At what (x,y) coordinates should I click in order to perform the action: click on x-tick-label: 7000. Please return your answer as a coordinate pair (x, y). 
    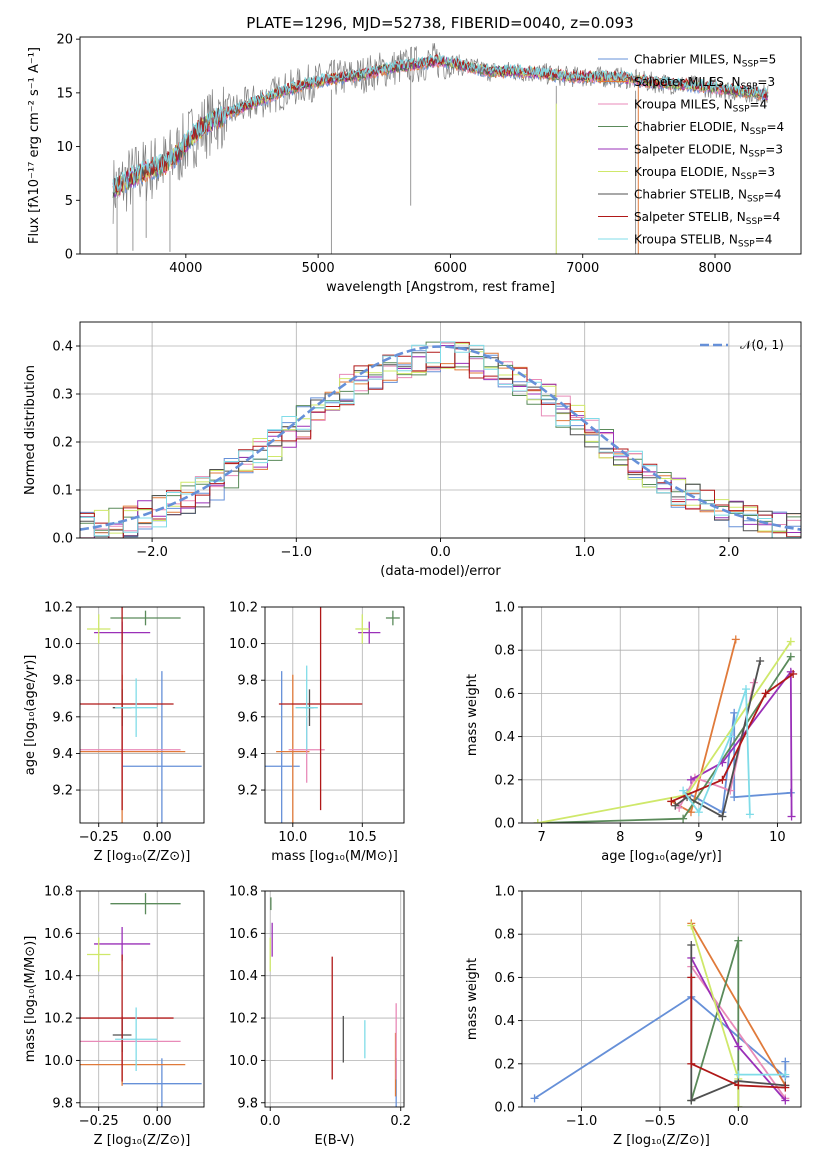
    Looking at the image, I should click on (582, 268).